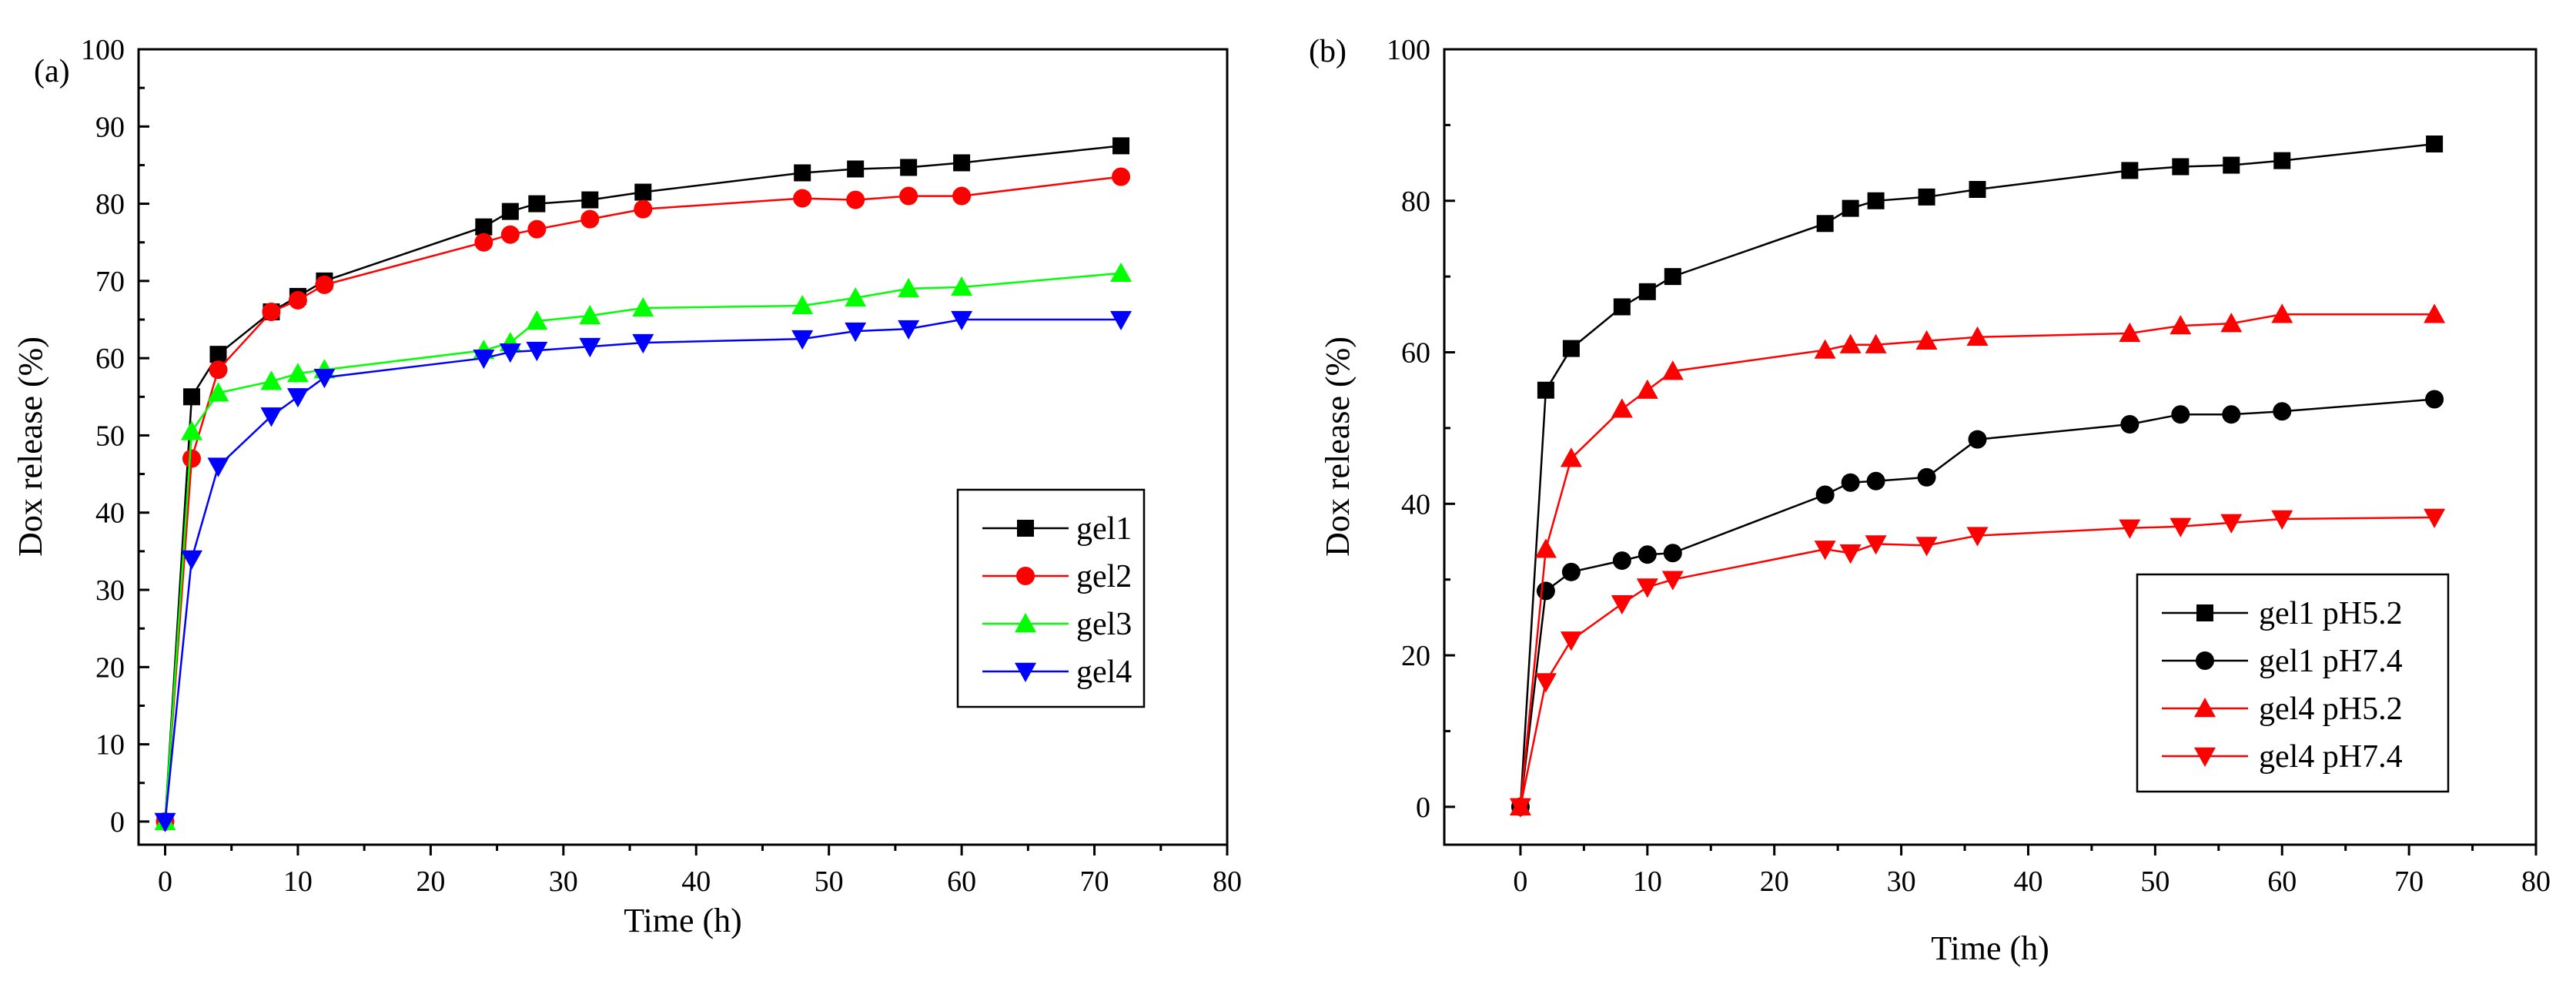 This screenshot has width=2576, height=981. Describe the element at coordinates (2155, 881) in the screenshot. I see `x-tick-label-b-50: 50` at that location.